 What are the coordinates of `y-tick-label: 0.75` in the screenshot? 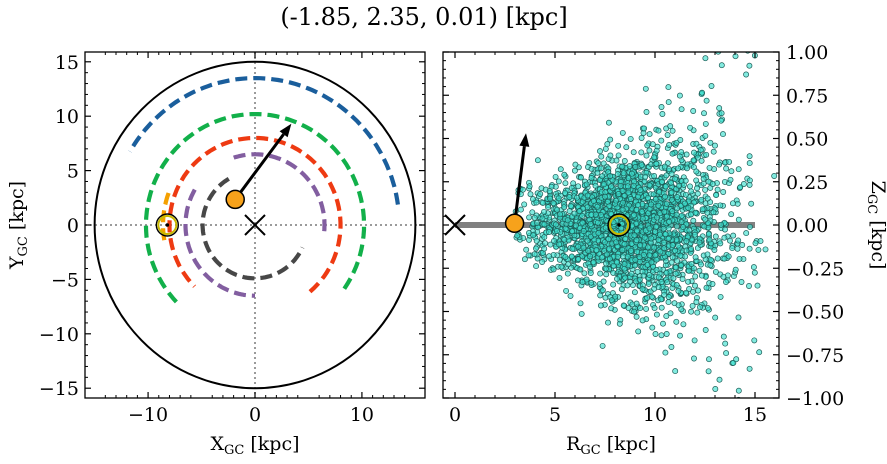 It's located at (807, 96).